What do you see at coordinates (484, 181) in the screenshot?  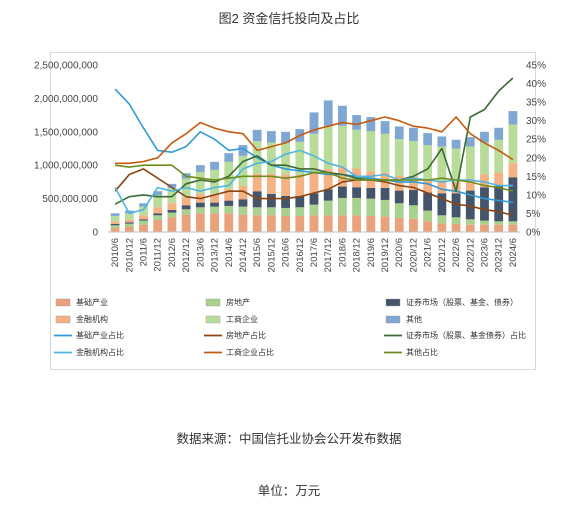 I see `bar-金融机构-26` at bounding box center [484, 181].